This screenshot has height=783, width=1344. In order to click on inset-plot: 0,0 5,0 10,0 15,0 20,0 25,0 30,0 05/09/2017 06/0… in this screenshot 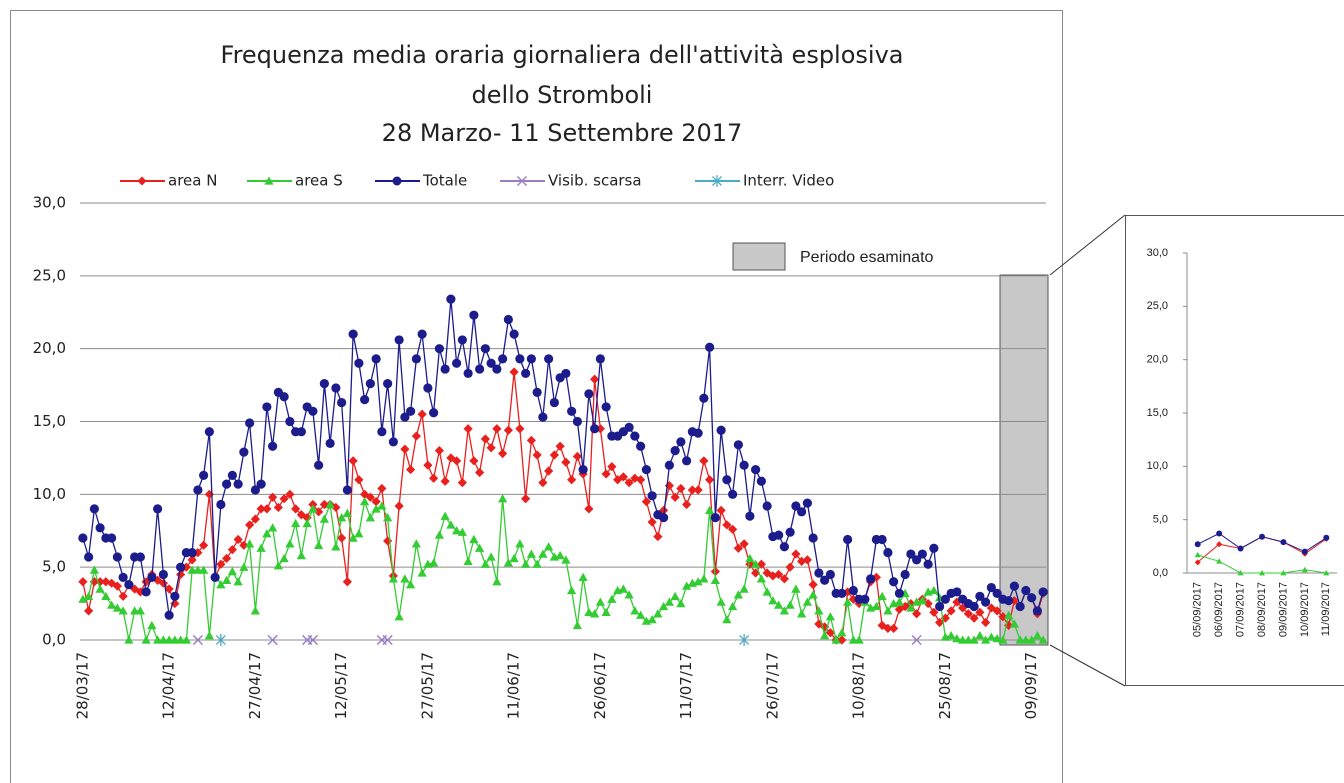, I will do `click(1242, 442)`.